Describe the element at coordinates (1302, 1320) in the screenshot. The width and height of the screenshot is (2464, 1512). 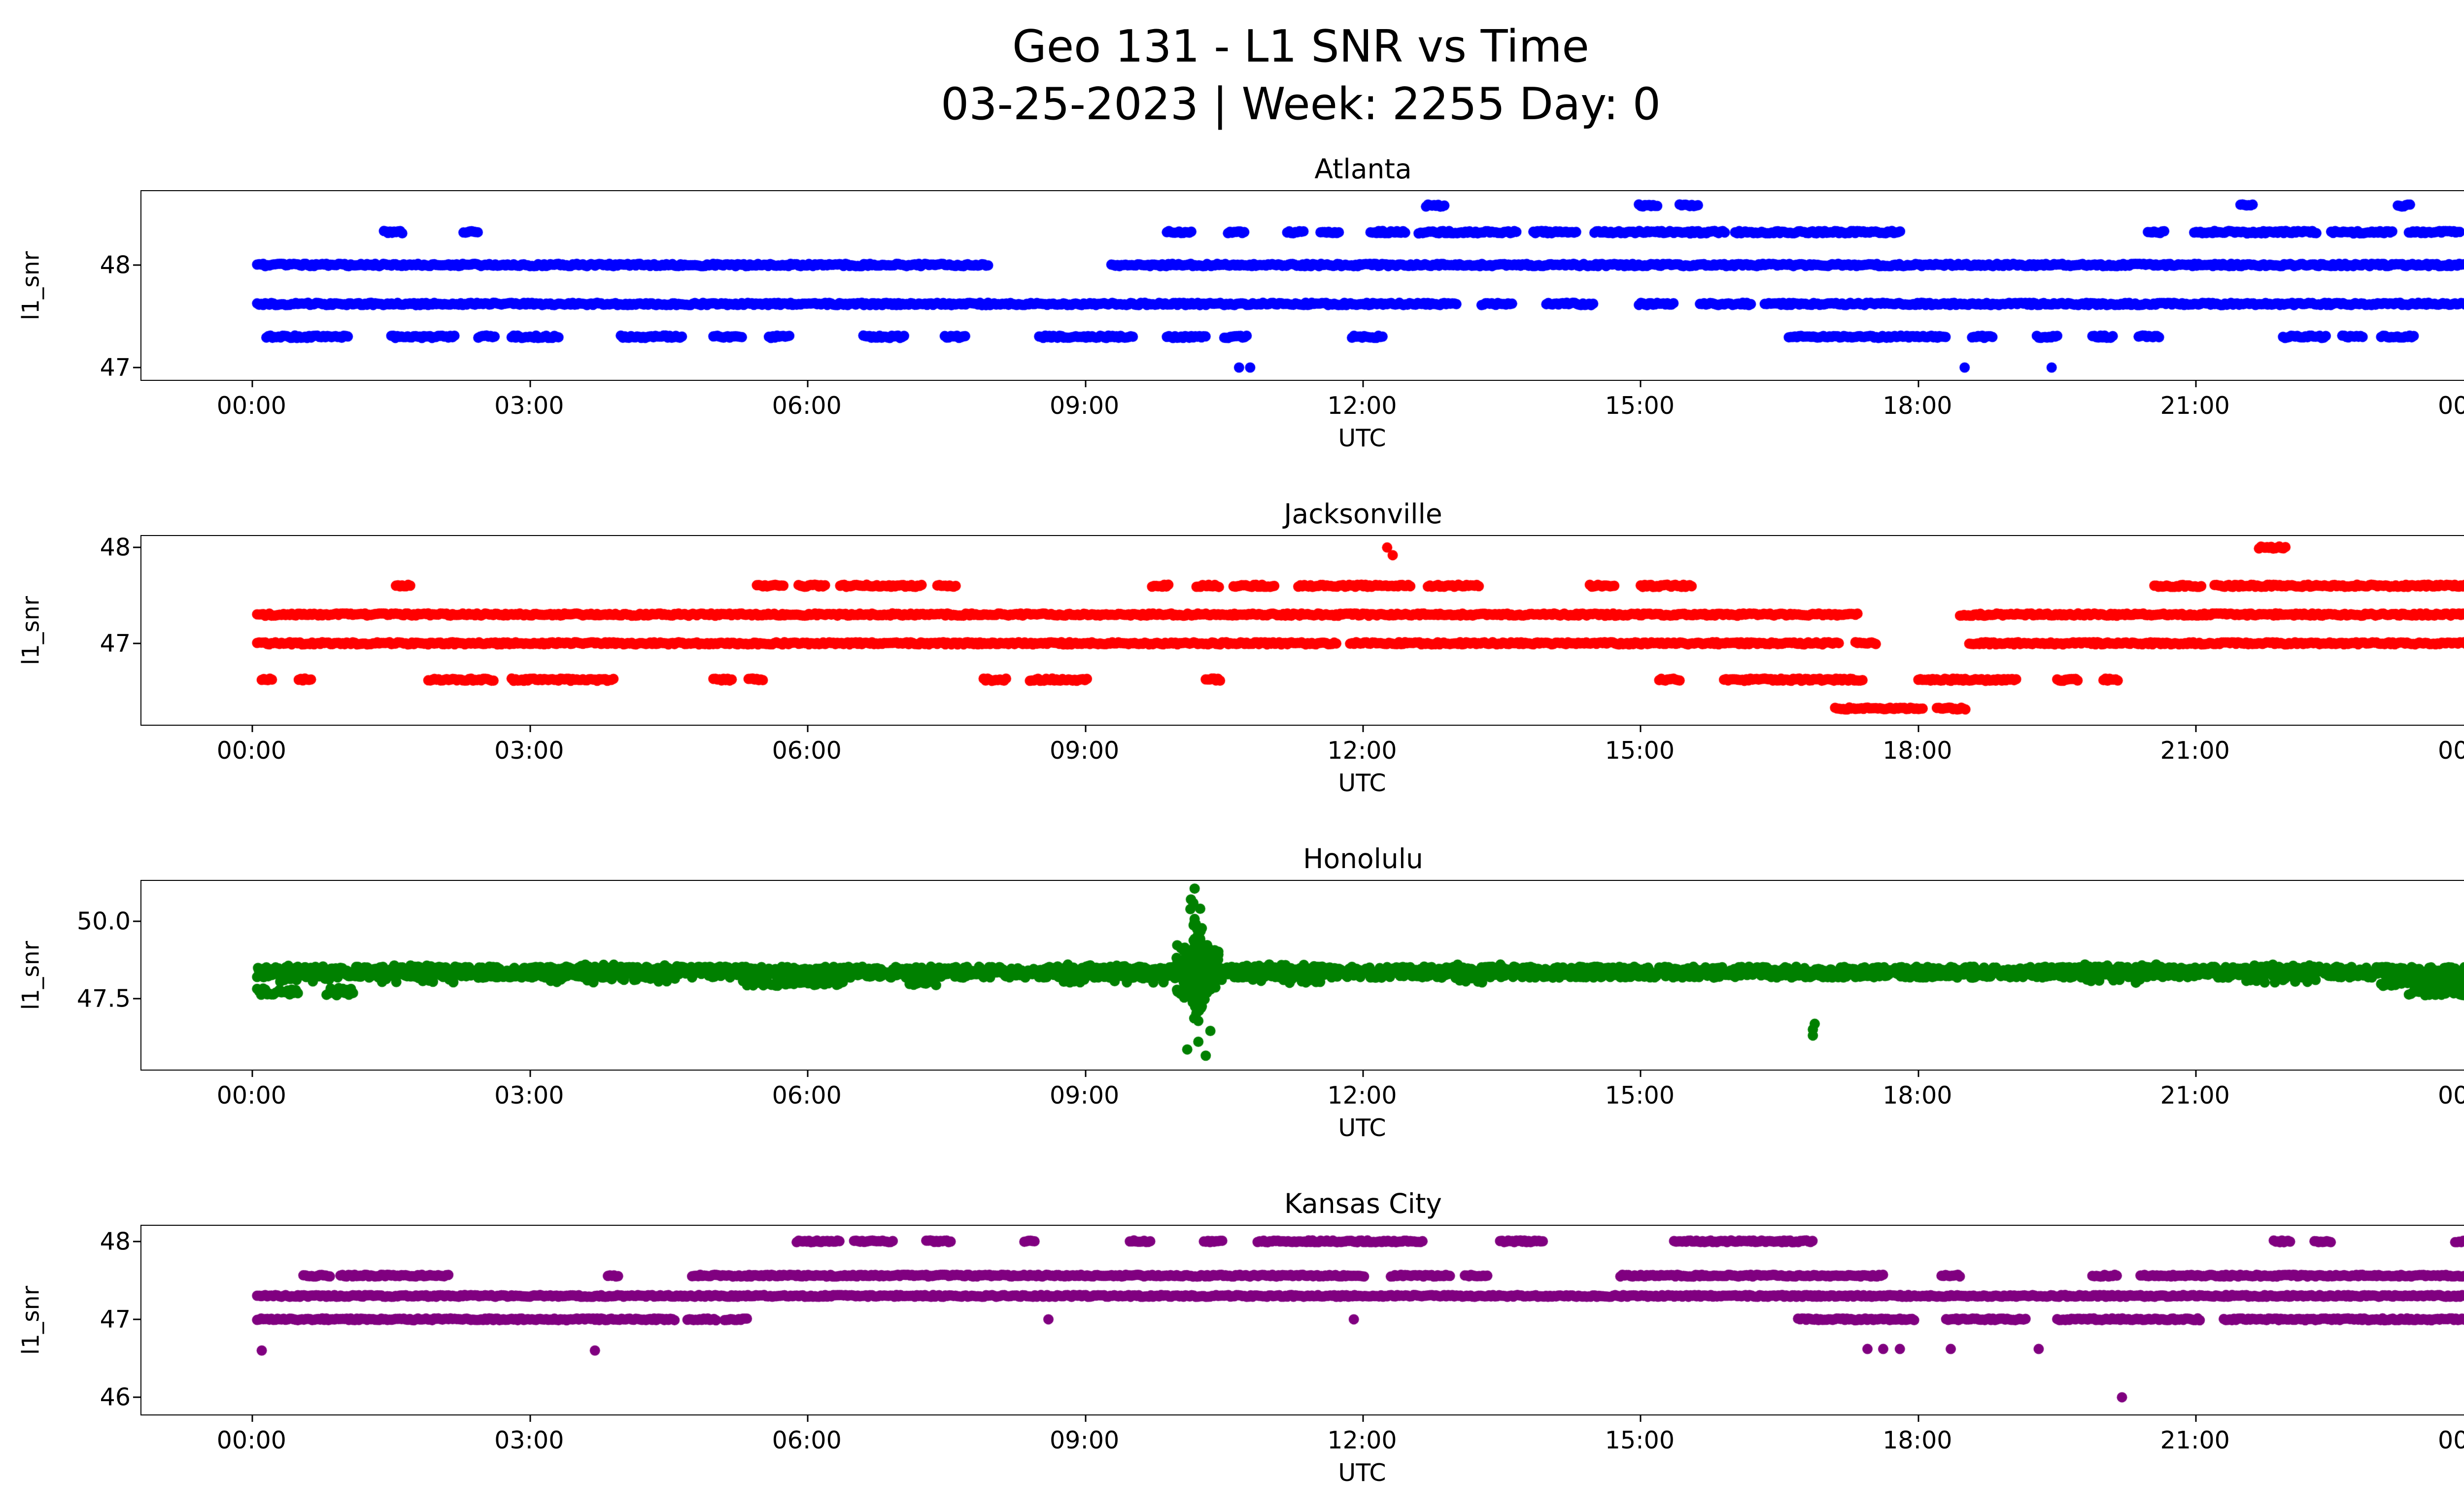
I see `scatter-canvas-kansas-city` at that location.